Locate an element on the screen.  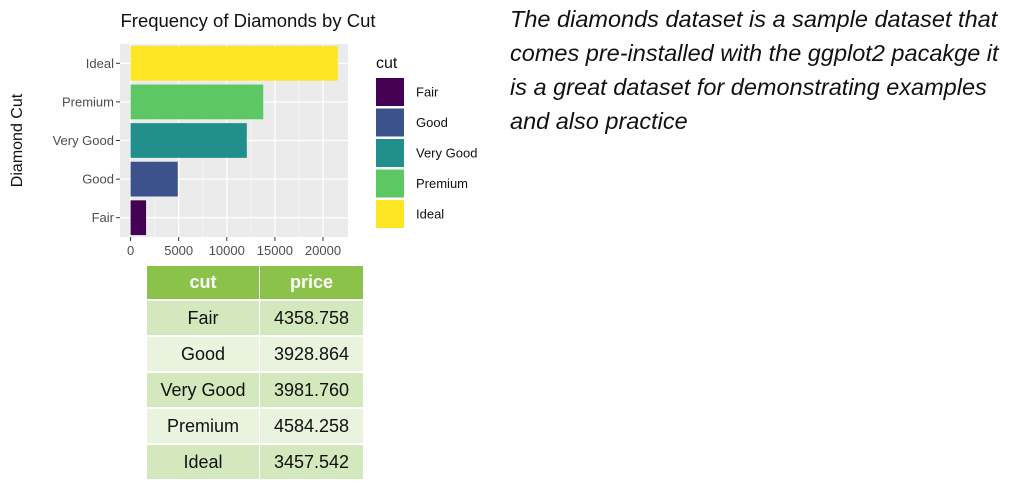
y-tick-label: Good is located at coordinates (98, 179).